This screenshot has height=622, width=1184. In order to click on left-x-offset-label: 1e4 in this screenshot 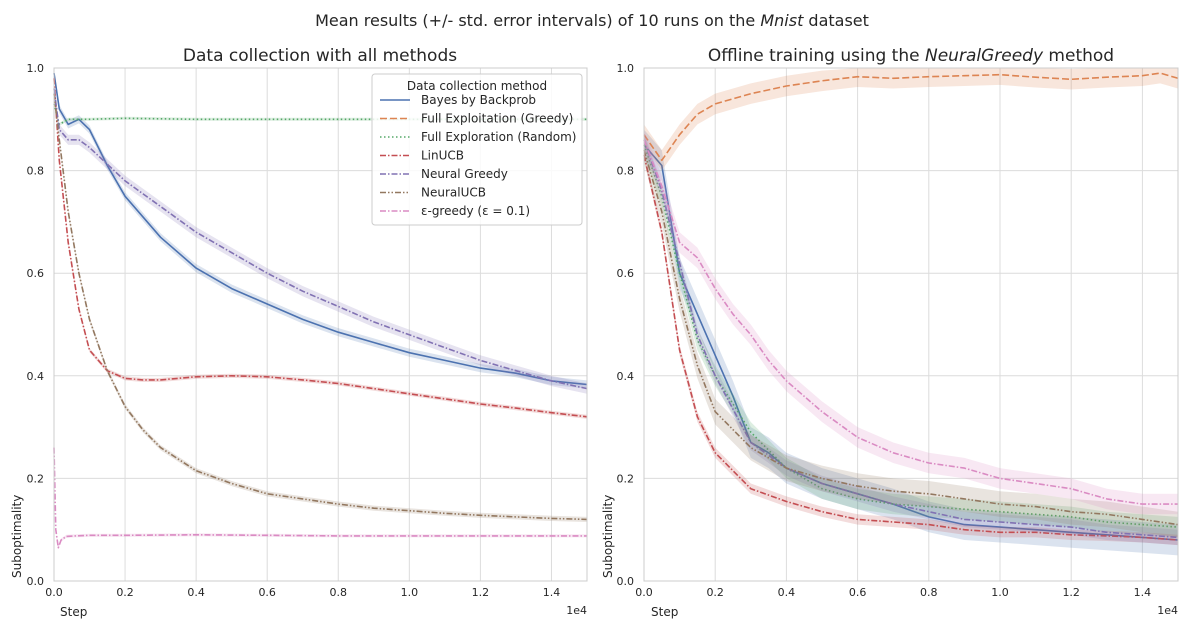, I will do `click(576, 610)`.